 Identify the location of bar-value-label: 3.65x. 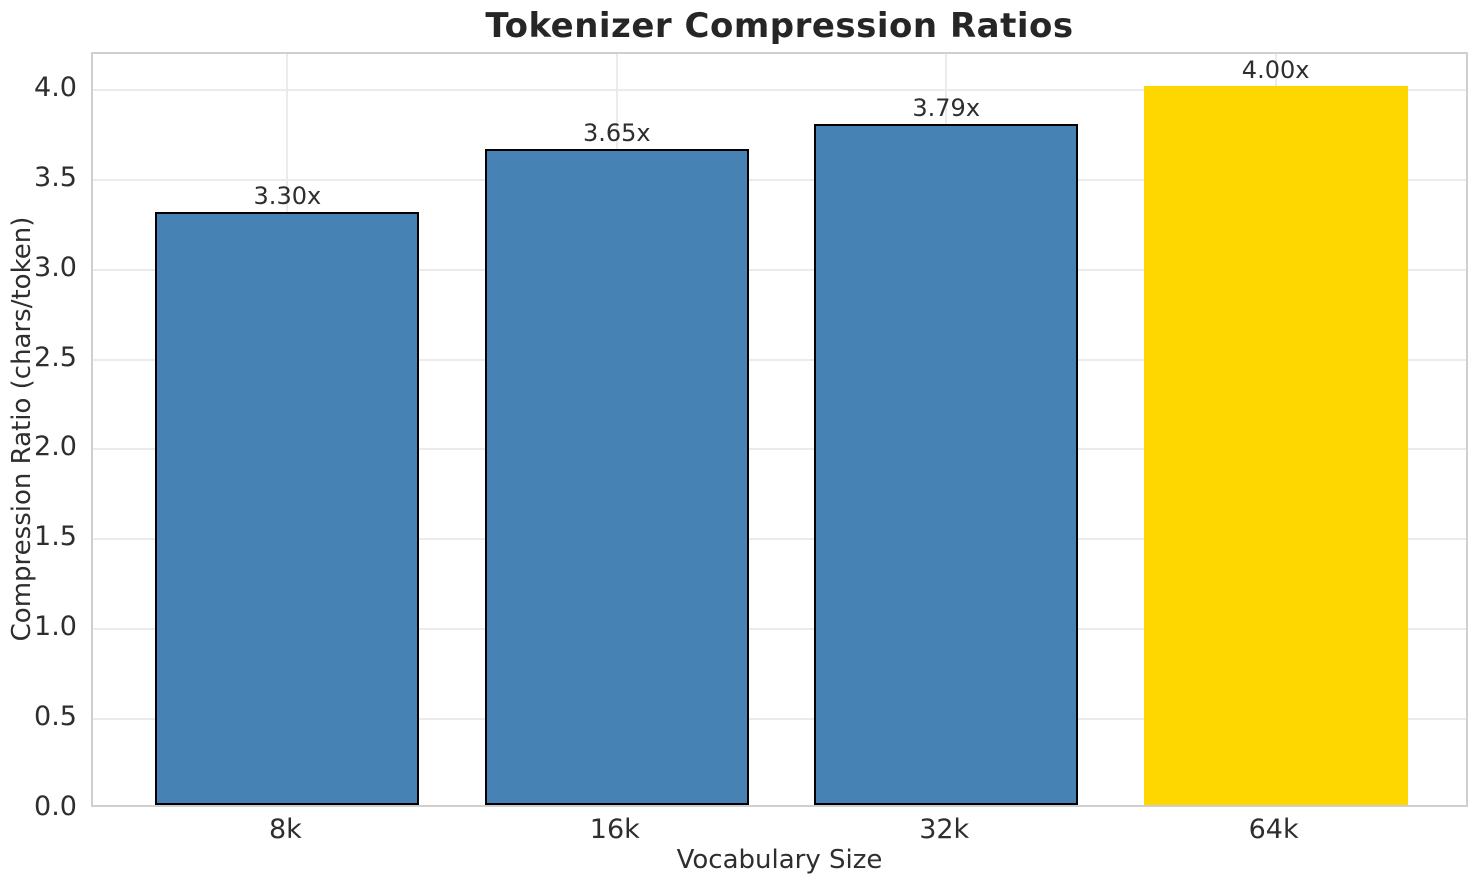
(616, 132).